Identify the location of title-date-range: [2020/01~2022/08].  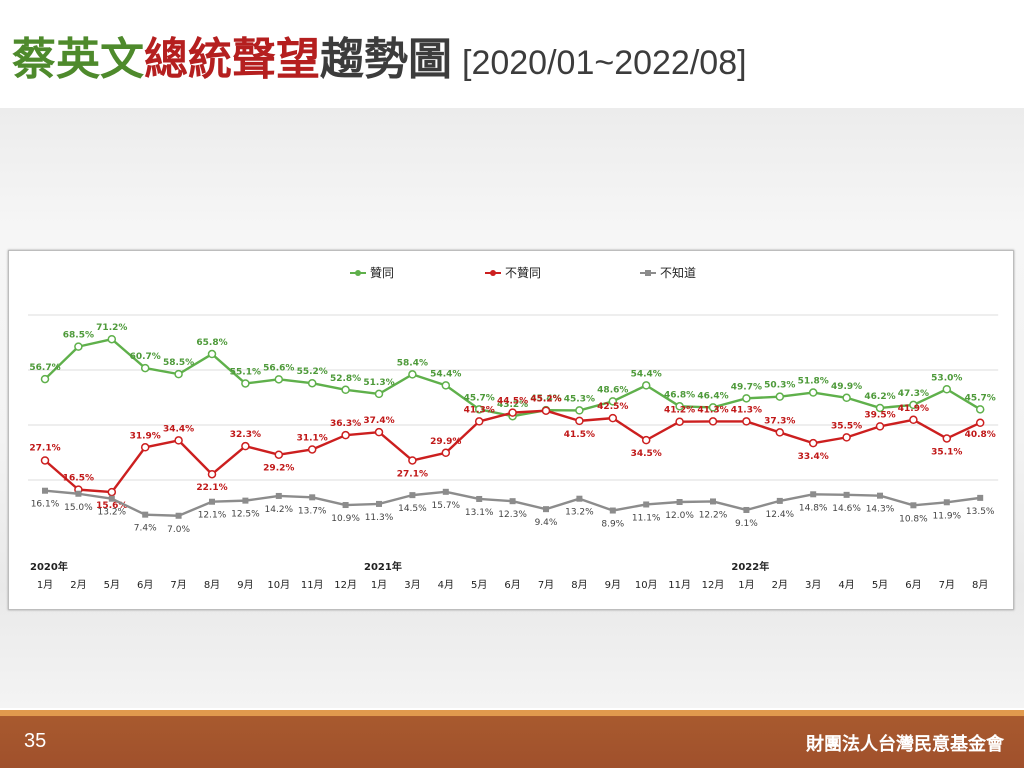
(604, 63).